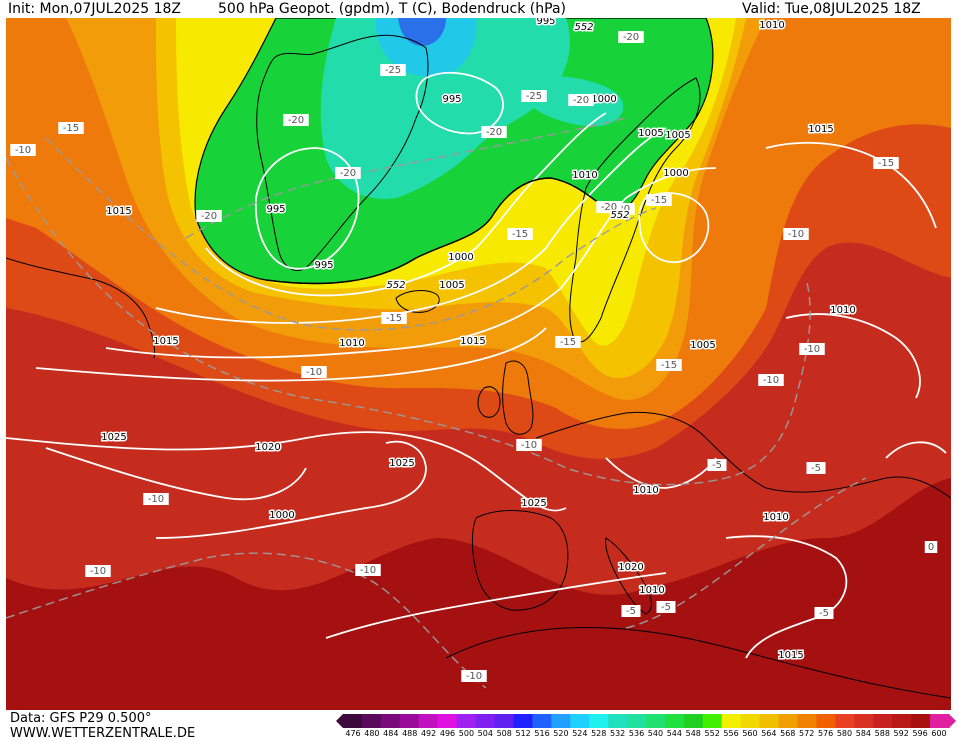 The image size is (959, 741). Describe the element at coordinates (103, 733) in the screenshot. I see `website: WWW.WETTERZENTRALE.DE` at that location.